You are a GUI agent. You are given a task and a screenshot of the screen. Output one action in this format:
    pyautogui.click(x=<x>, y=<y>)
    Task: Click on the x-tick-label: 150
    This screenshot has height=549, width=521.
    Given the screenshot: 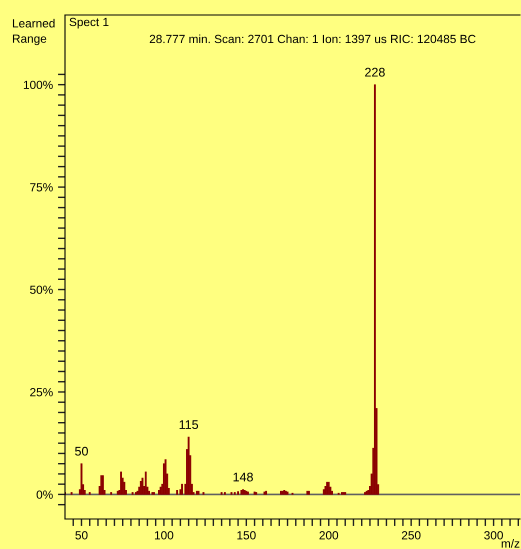 What is the action you would take?
    pyautogui.click(x=246, y=535)
    